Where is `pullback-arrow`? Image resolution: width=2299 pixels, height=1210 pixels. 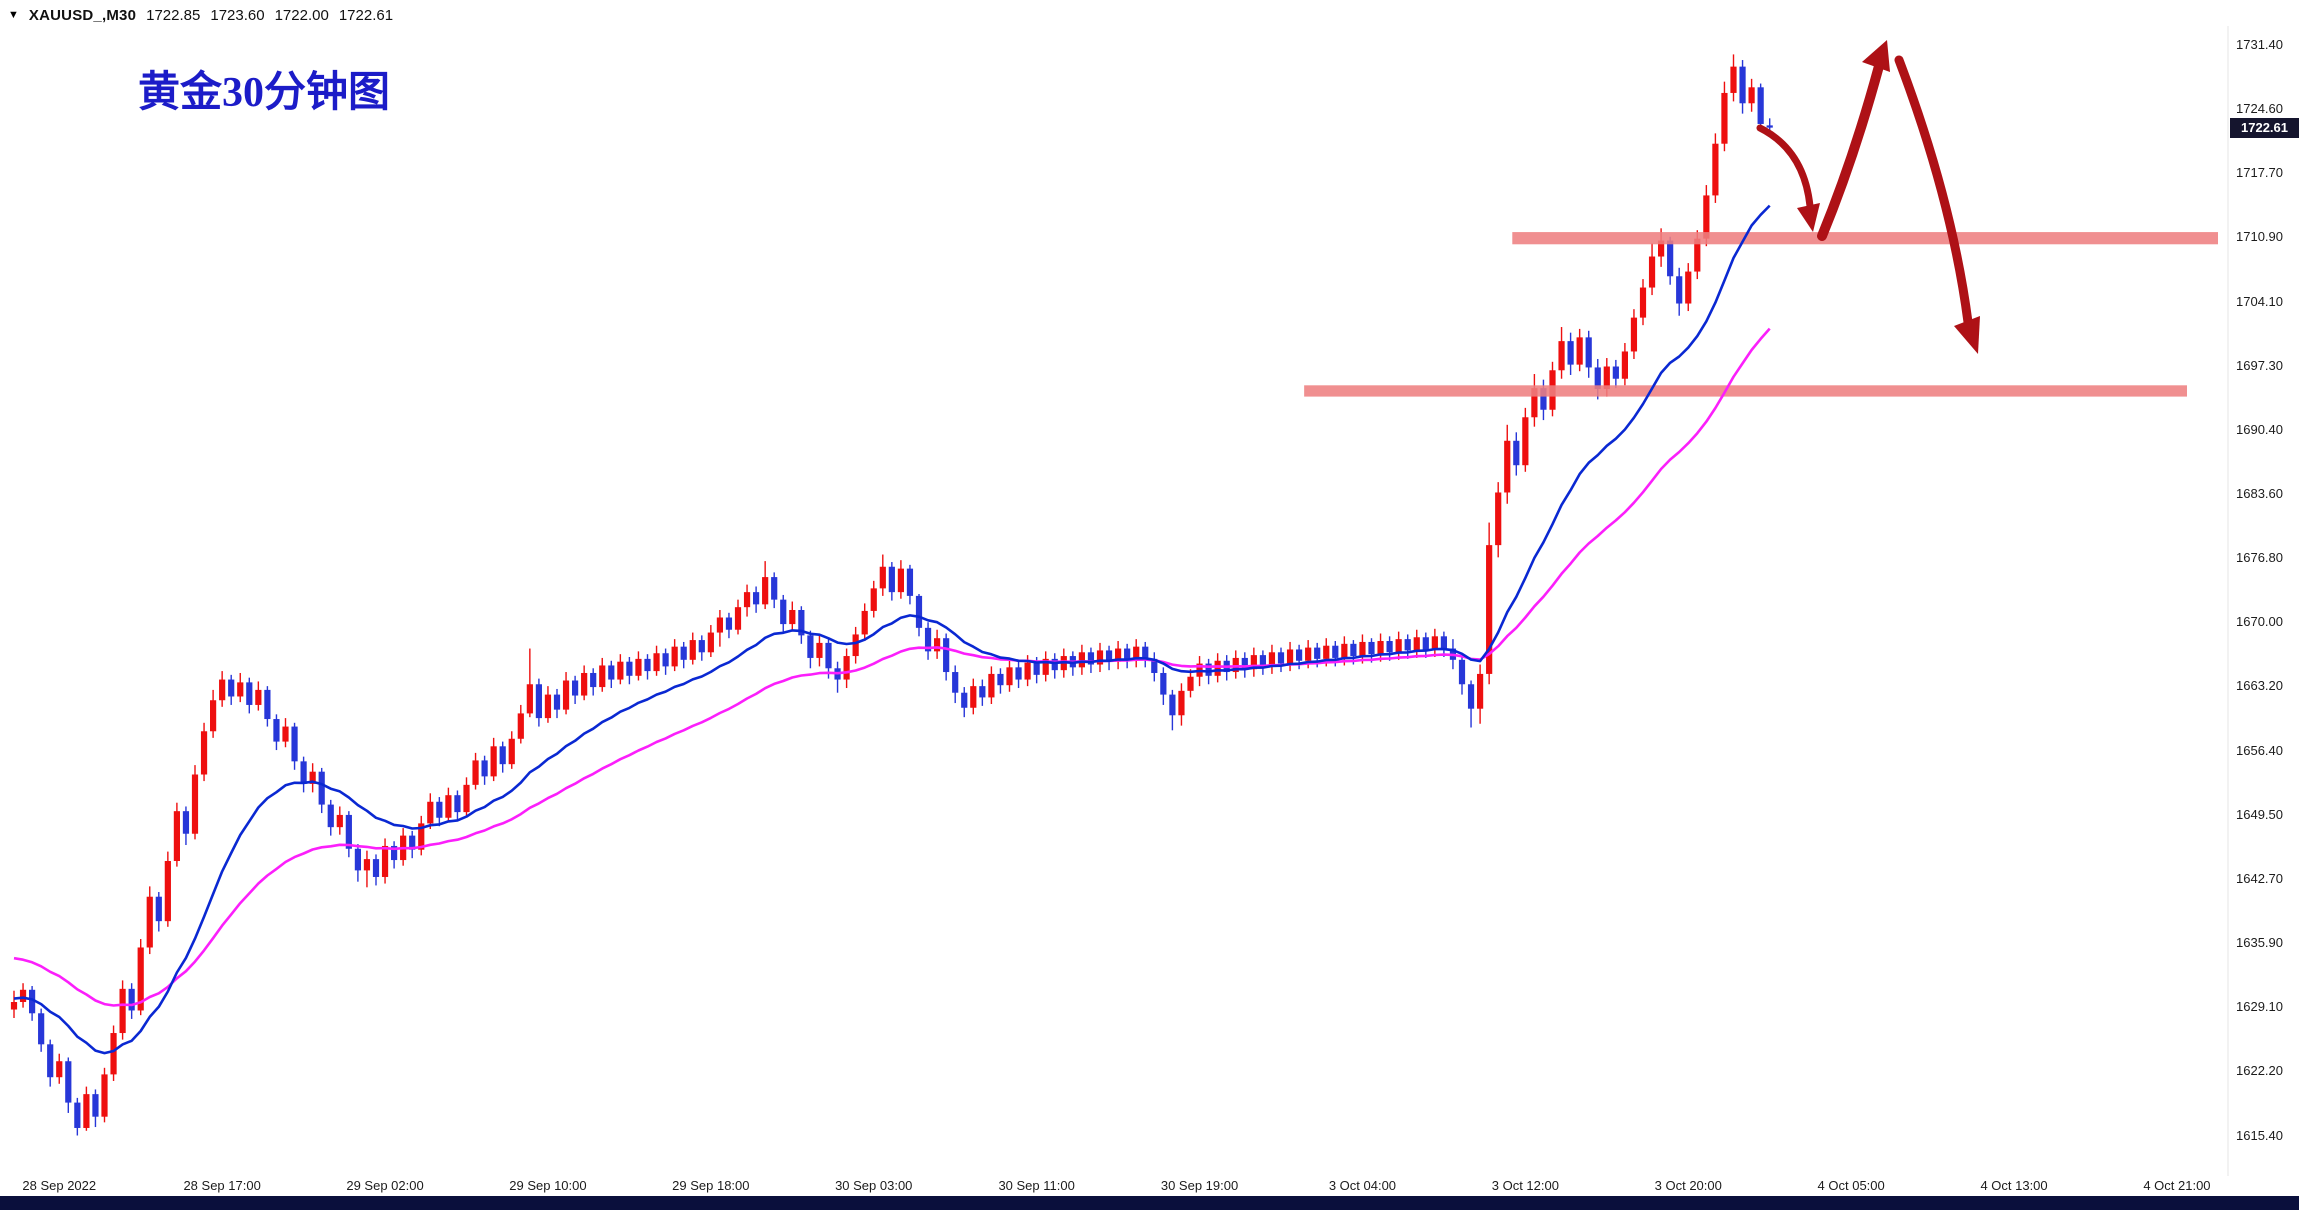
pullback-arrow is located at coordinates (1785, 167).